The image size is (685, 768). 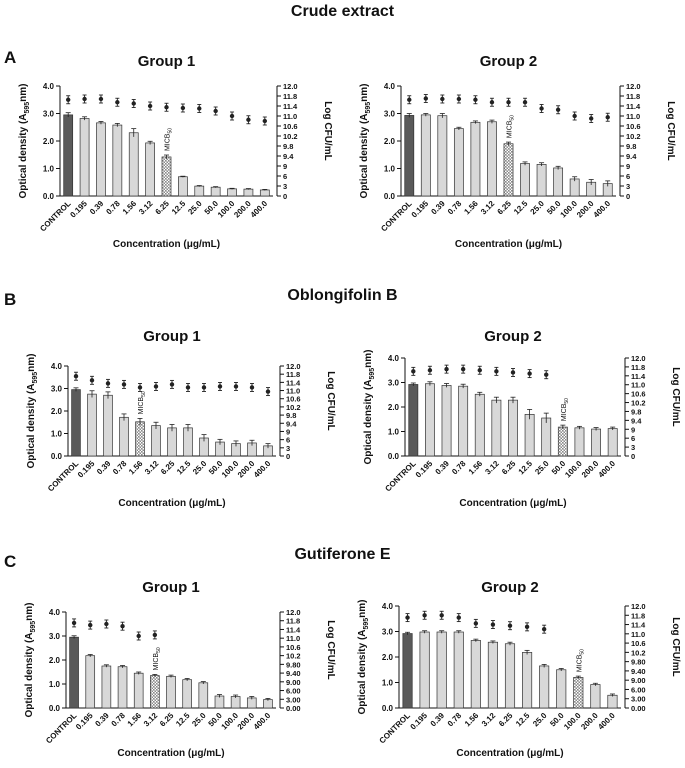 What do you see at coordinates (199, 720) in the screenshot?
I see `x-tick-label: 25.0` at bounding box center [199, 720].